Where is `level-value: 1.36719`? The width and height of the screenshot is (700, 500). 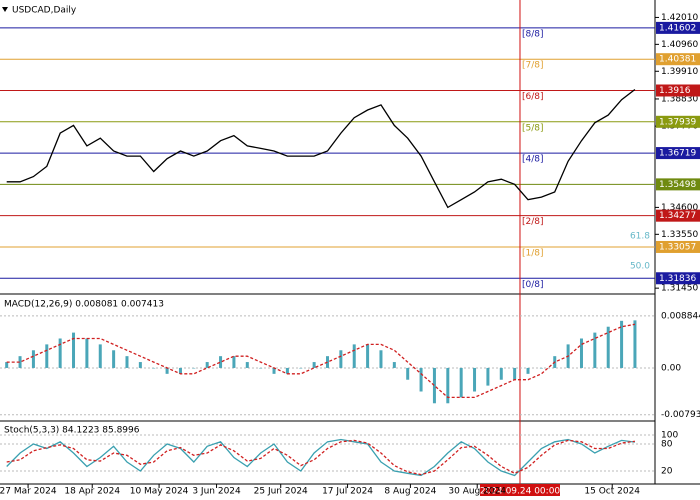 level-value: 1.36719 is located at coordinates (677, 154).